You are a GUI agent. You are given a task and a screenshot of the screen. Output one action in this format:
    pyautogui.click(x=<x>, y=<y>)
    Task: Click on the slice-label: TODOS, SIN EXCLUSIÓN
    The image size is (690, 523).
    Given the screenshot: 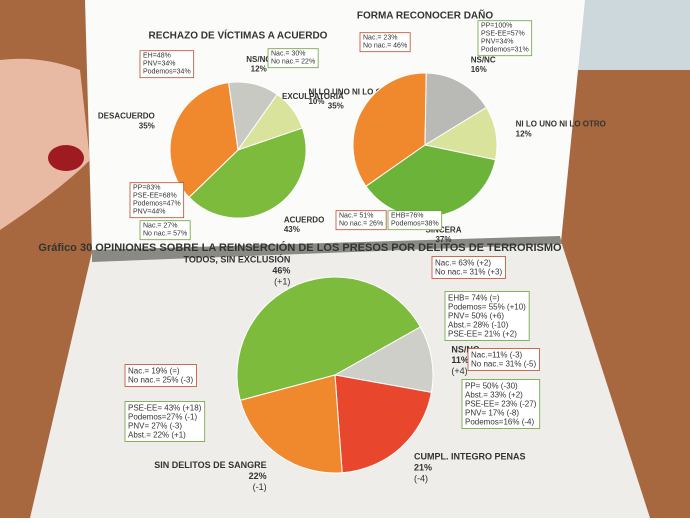 What is the action you would take?
    pyautogui.click(x=237, y=259)
    